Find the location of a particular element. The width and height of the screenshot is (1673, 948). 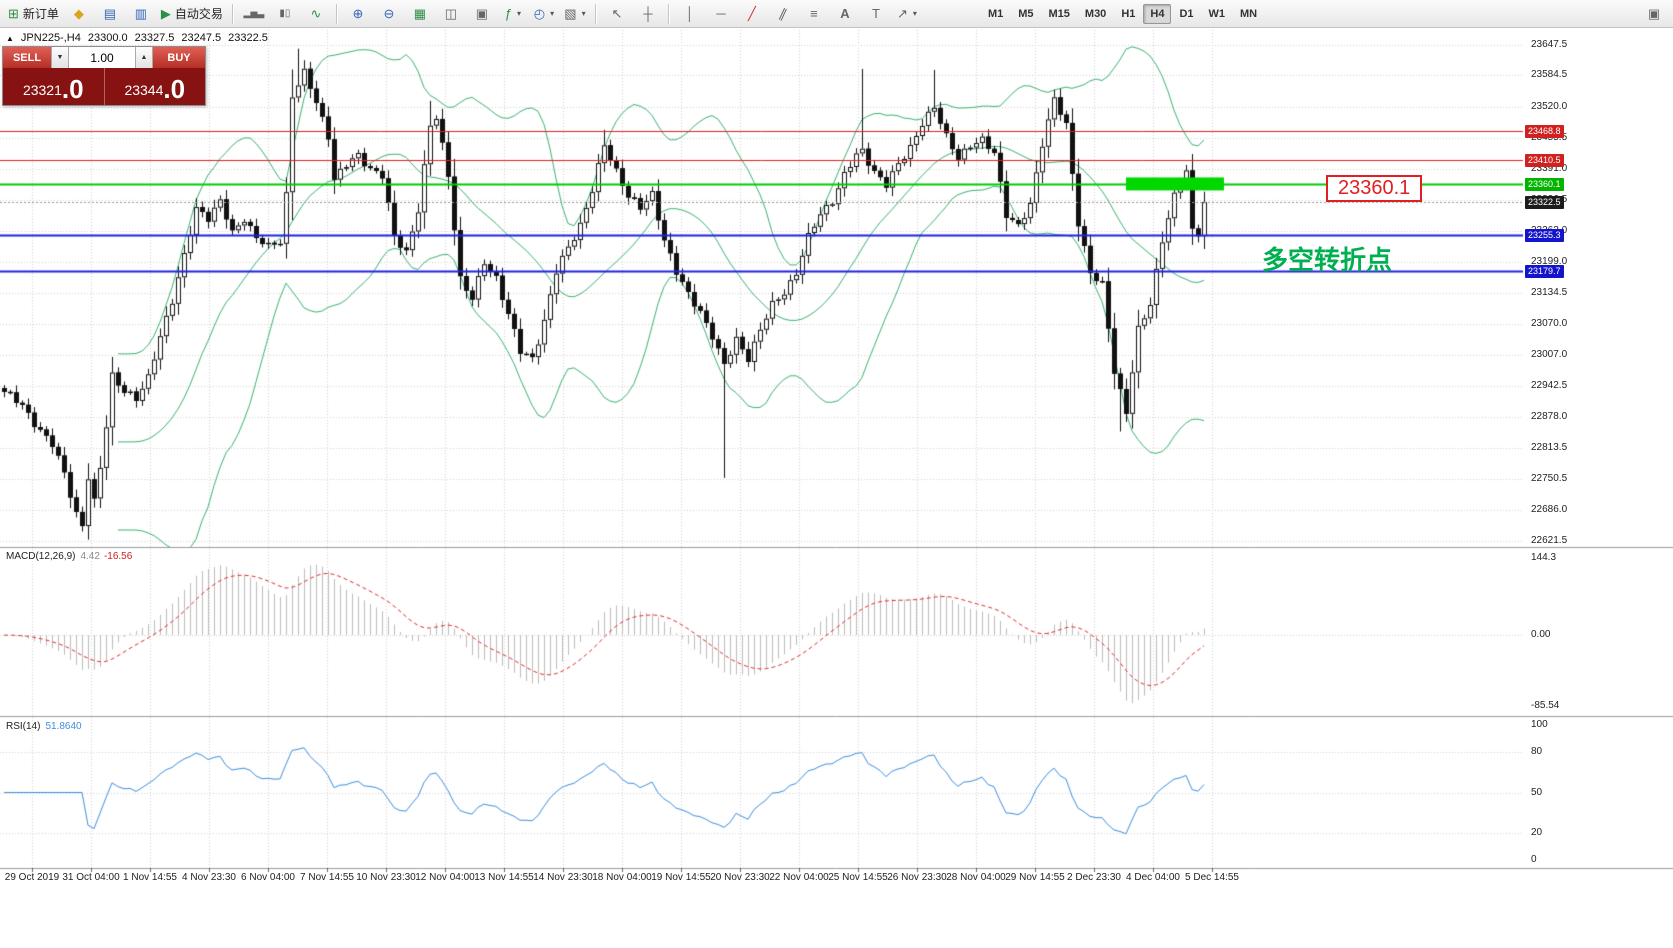

arrows-icon: ↗ is located at coordinates (902, 13).